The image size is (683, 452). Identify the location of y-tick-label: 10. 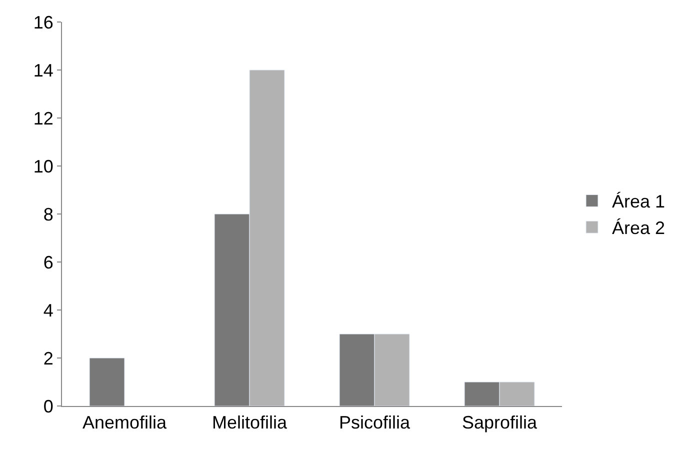
(43, 166).